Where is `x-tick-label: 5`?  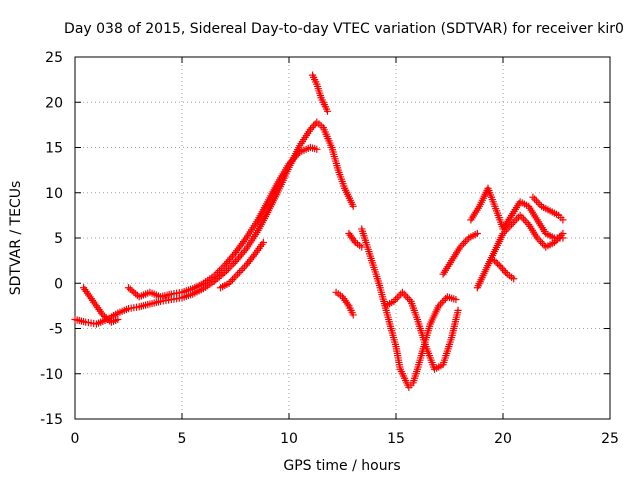
x-tick-label: 5 is located at coordinates (182, 439).